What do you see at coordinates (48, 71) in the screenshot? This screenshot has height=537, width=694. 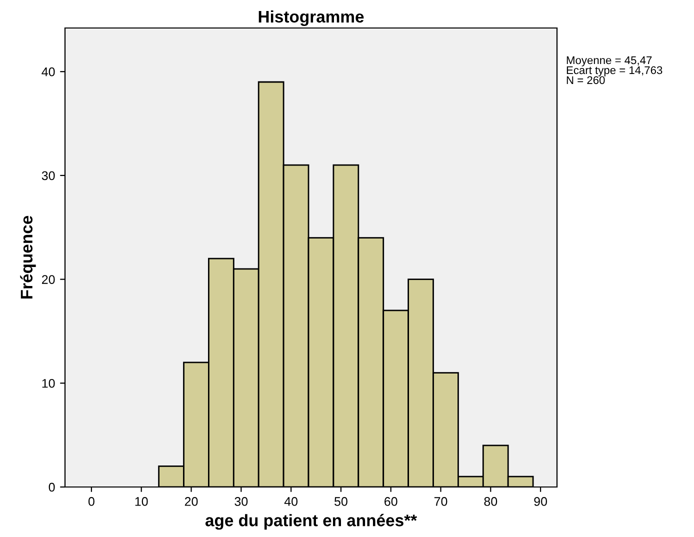 I see `y-tick-label: 40` at bounding box center [48, 71].